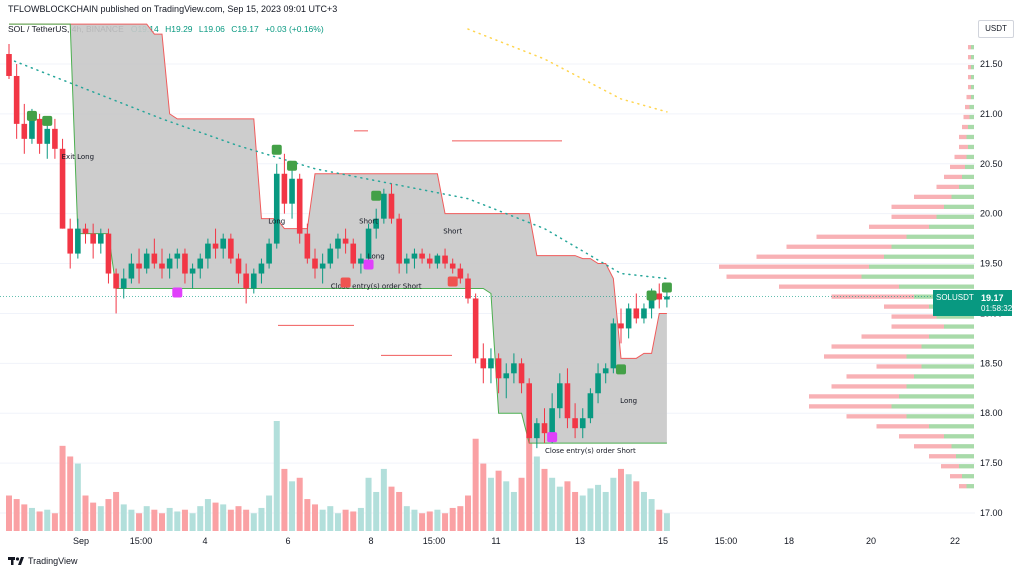 This screenshot has height=574, width=1024. I want to click on high-value: H19.29, so click(179, 29).